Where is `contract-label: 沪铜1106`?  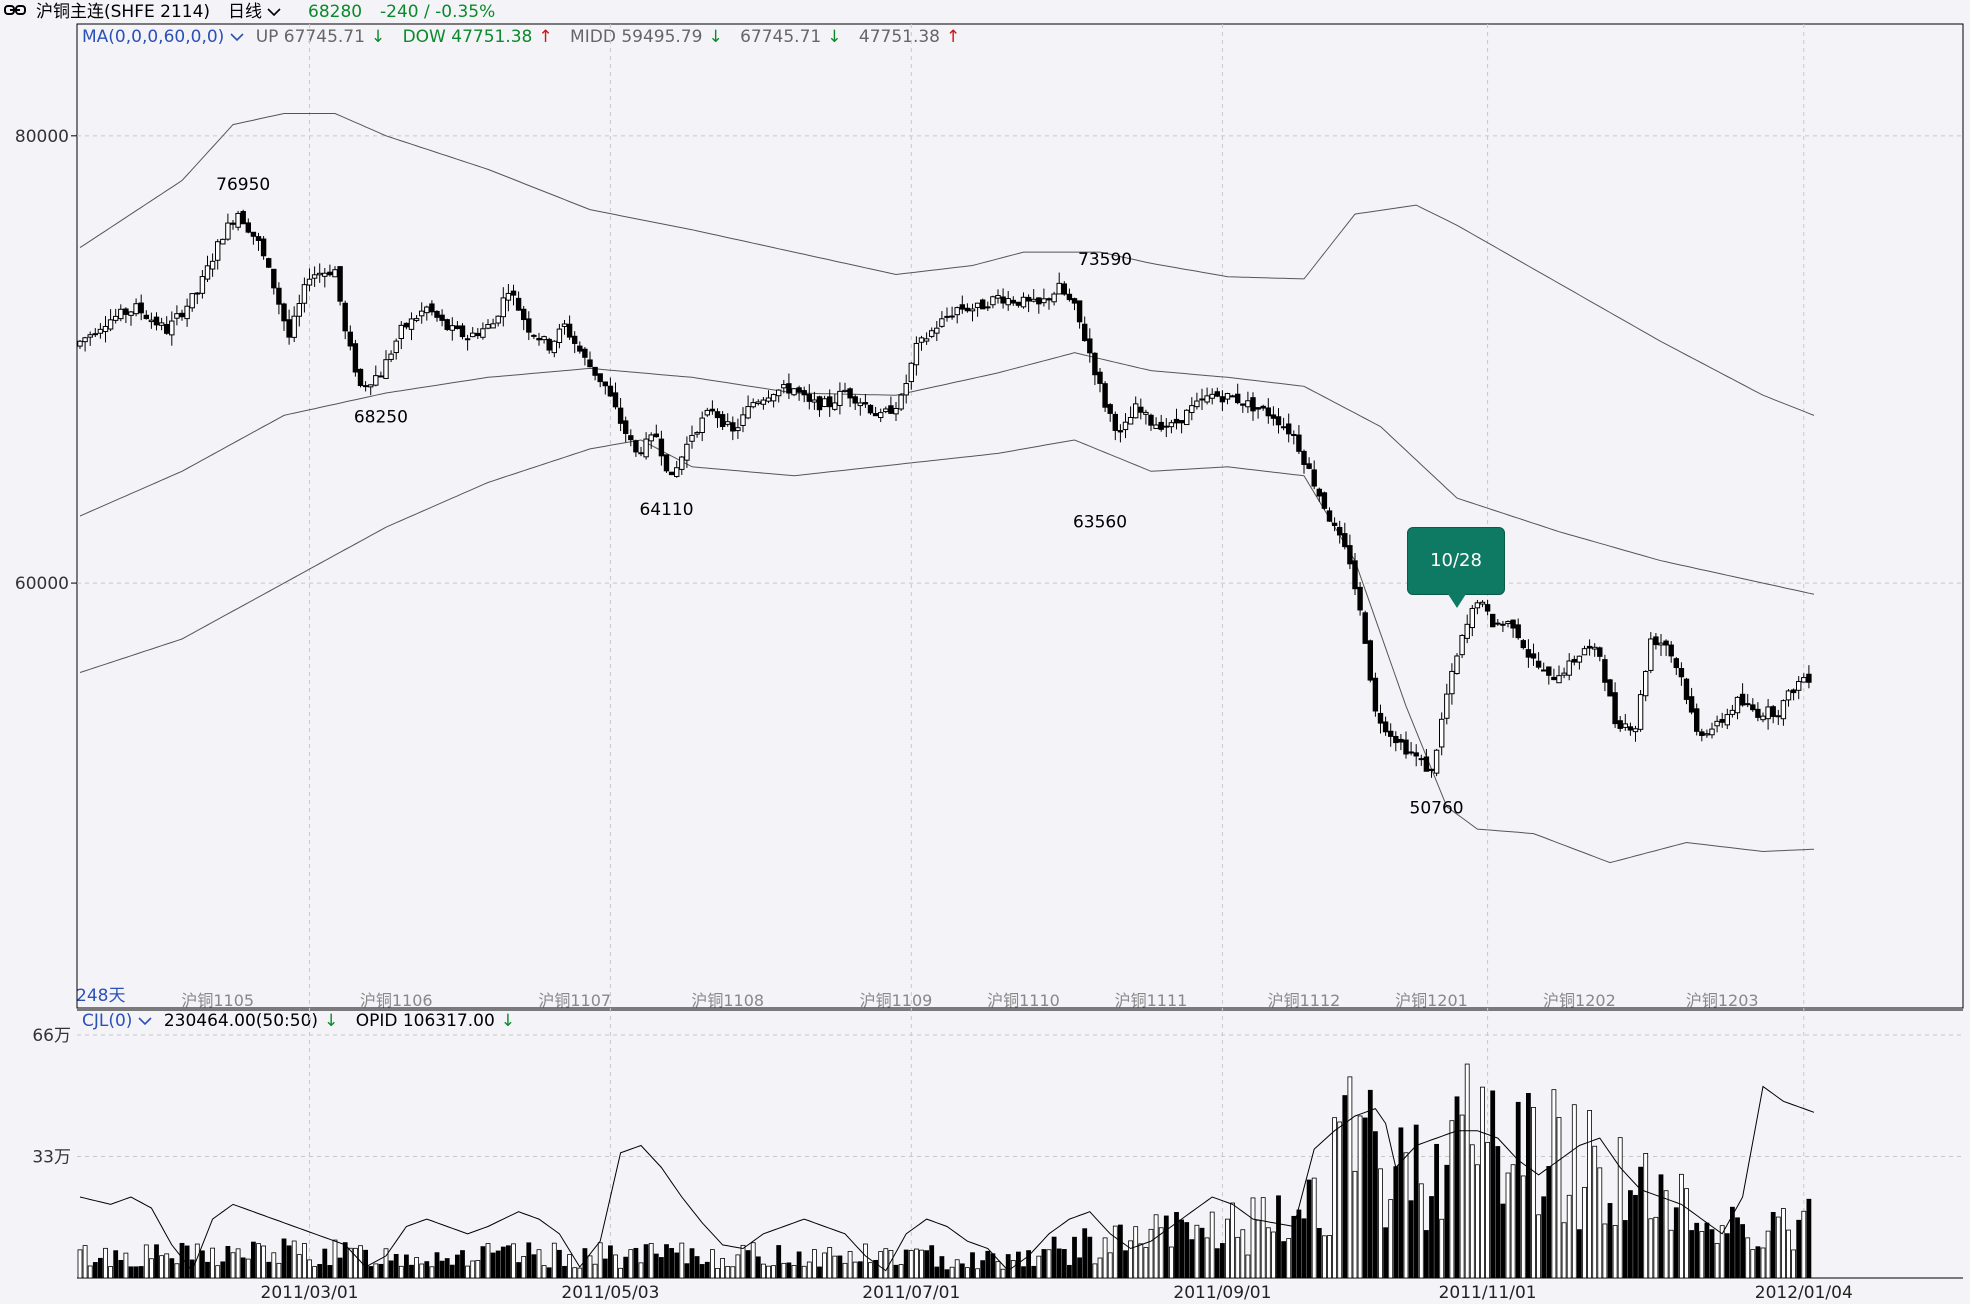
contract-label: 沪铜1106 is located at coordinates (396, 1000).